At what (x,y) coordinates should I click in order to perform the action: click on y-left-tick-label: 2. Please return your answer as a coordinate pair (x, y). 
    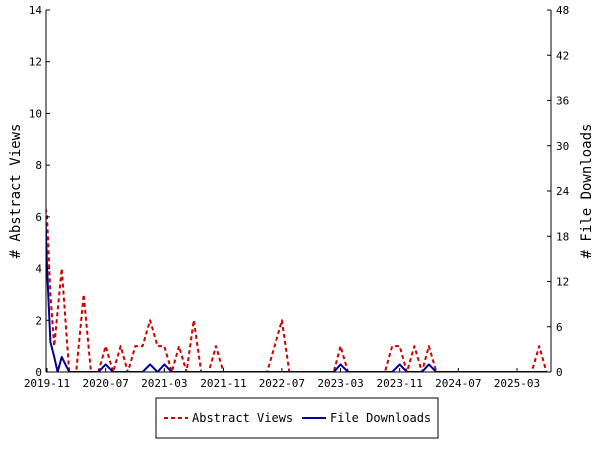
    Looking at the image, I should click on (38, 320).